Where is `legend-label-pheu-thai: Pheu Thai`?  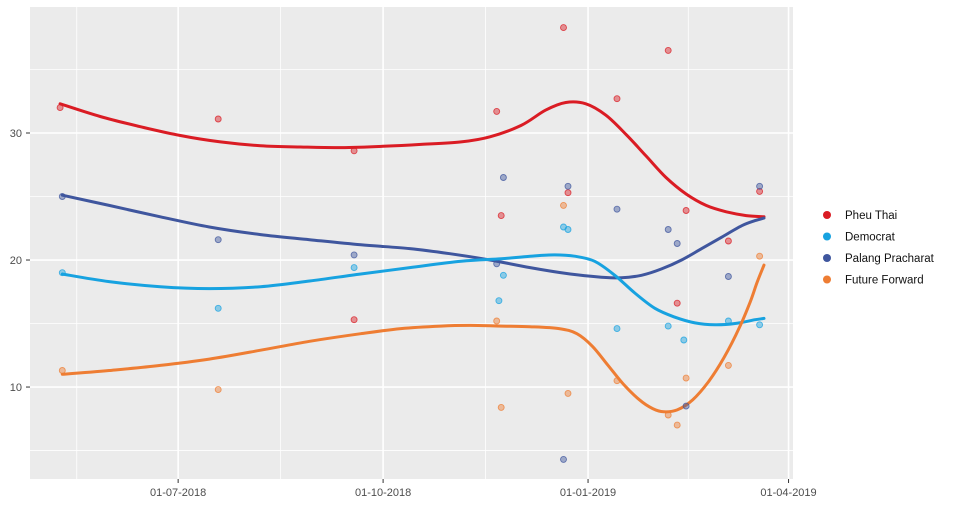
legend-label-pheu-thai: Pheu Thai is located at coordinates (871, 216).